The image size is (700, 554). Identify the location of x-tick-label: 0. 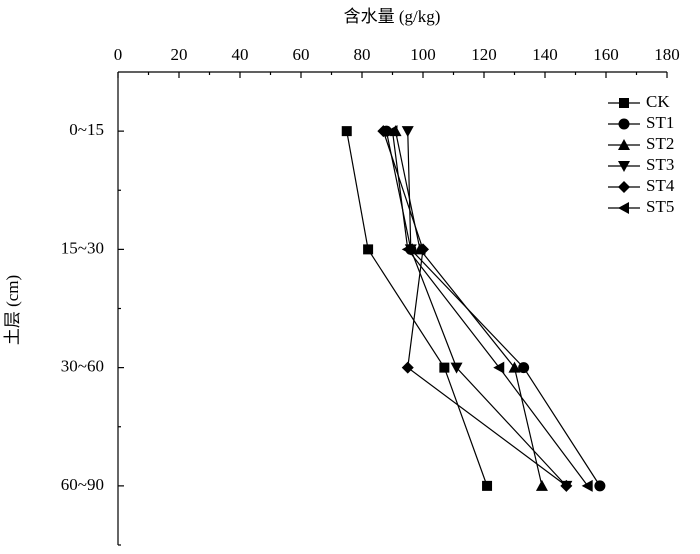
(118, 54).